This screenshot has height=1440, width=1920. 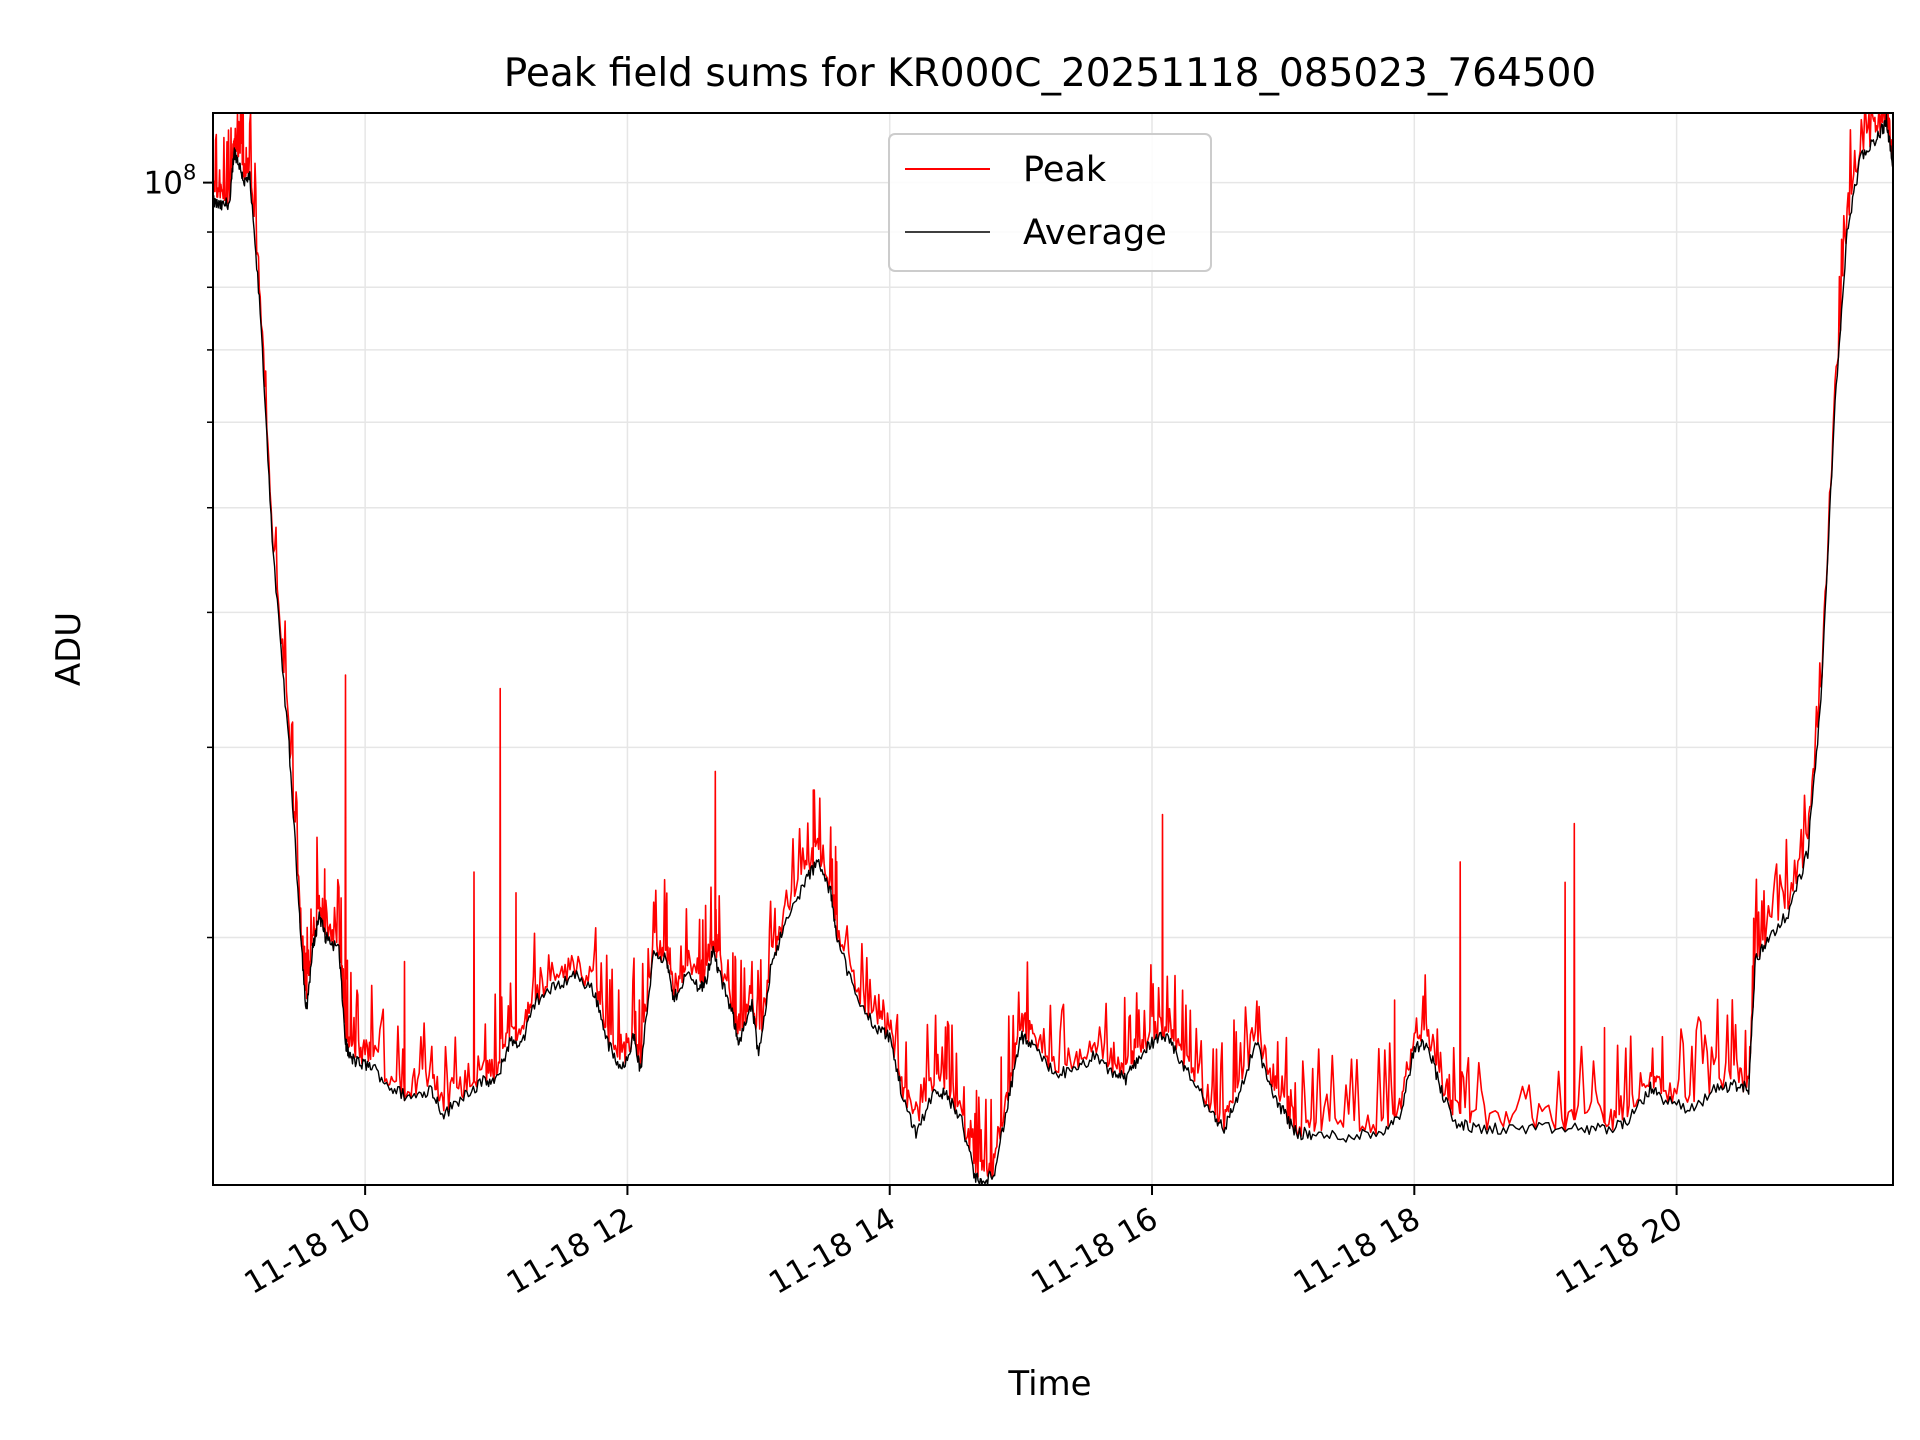 I want to click on legend-peak-label: Peak, so click(x=1065, y=170).